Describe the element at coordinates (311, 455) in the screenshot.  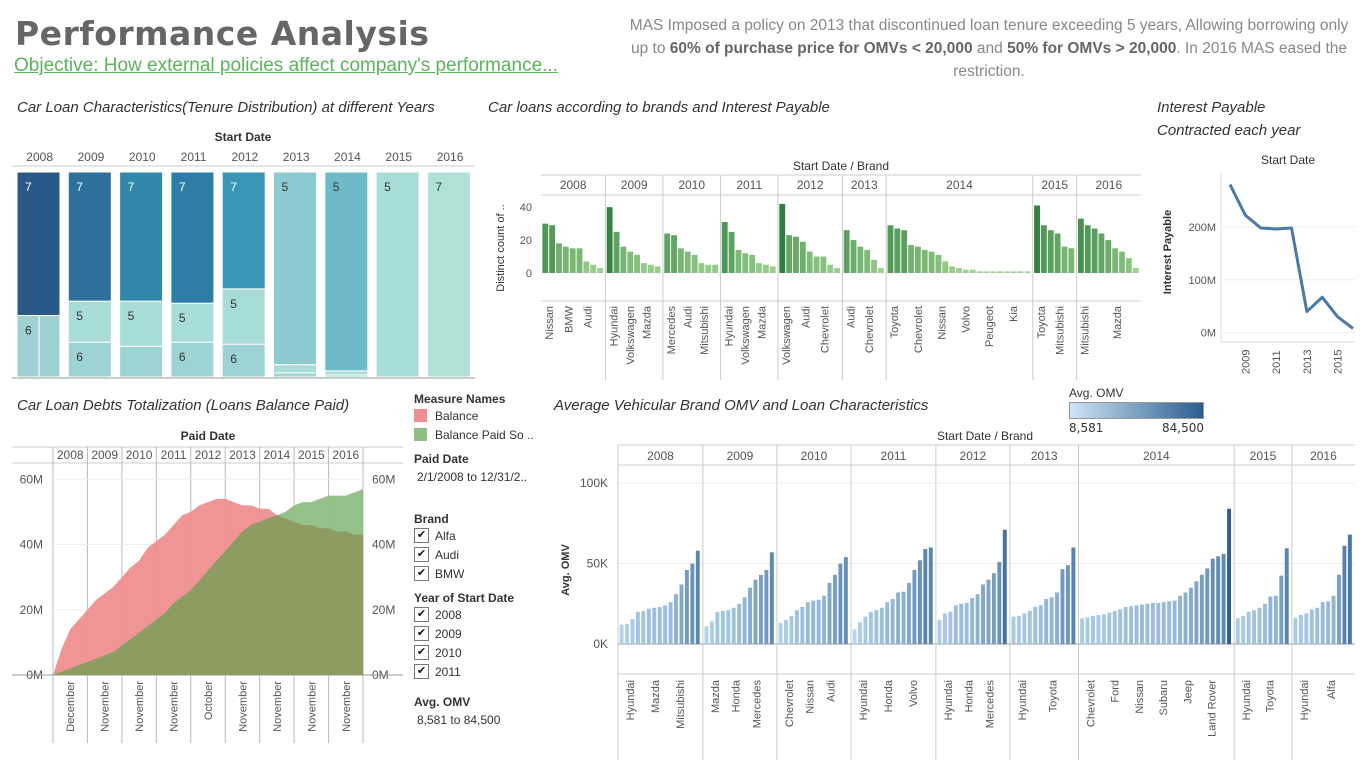
I see `debts-year-label: 2015` at that location.